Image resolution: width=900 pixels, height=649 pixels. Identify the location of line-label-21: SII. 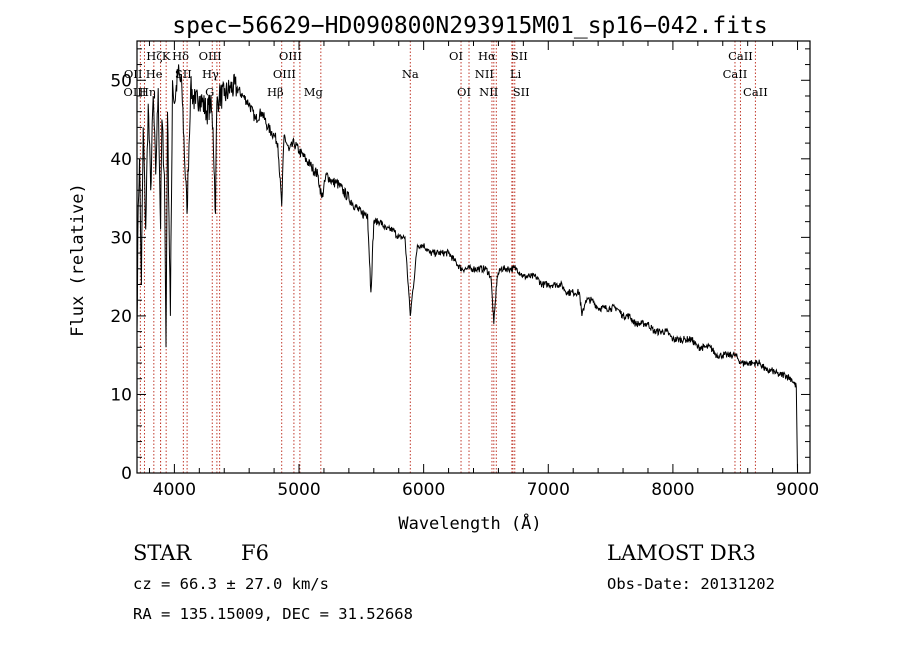
(519, 56).